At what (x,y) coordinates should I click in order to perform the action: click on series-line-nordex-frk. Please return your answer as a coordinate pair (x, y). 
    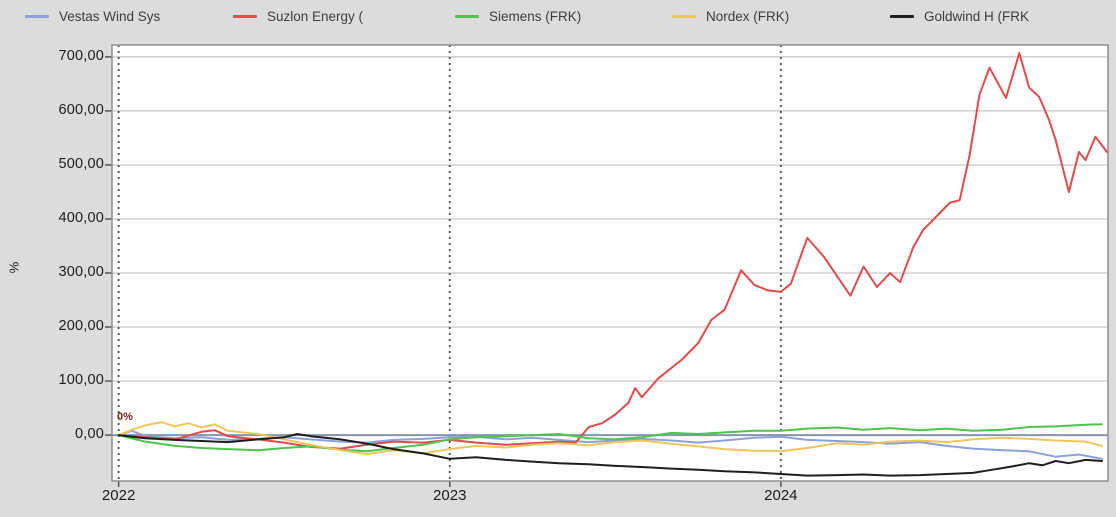
    Looking at the image, I should click on (610, 438).